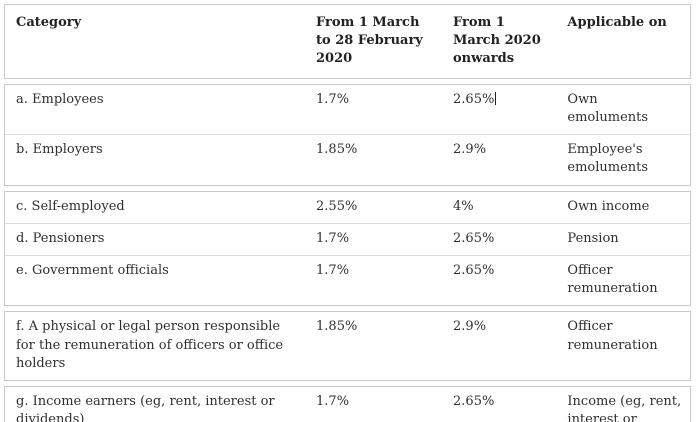  Describe the element at coordinates (369, 40) in the screenshot. I see `header-cell-period-until-2020: From 1 March to 28 February 2020` at that location.